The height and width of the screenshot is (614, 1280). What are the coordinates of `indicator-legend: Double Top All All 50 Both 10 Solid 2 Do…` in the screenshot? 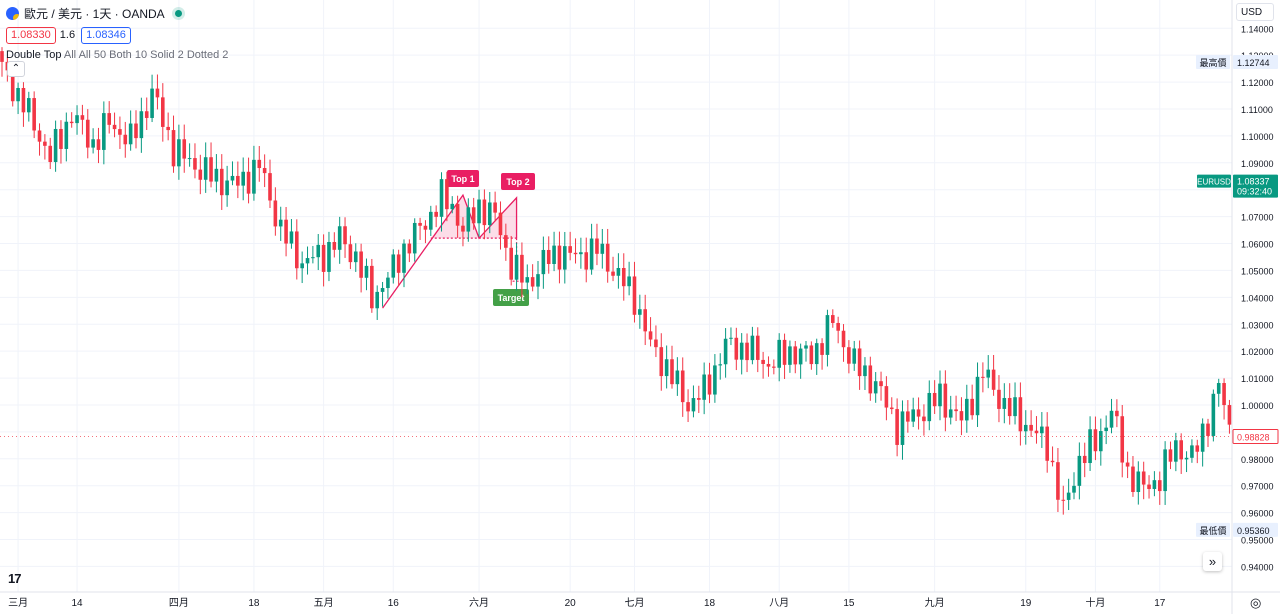 It's located at (117, 55).